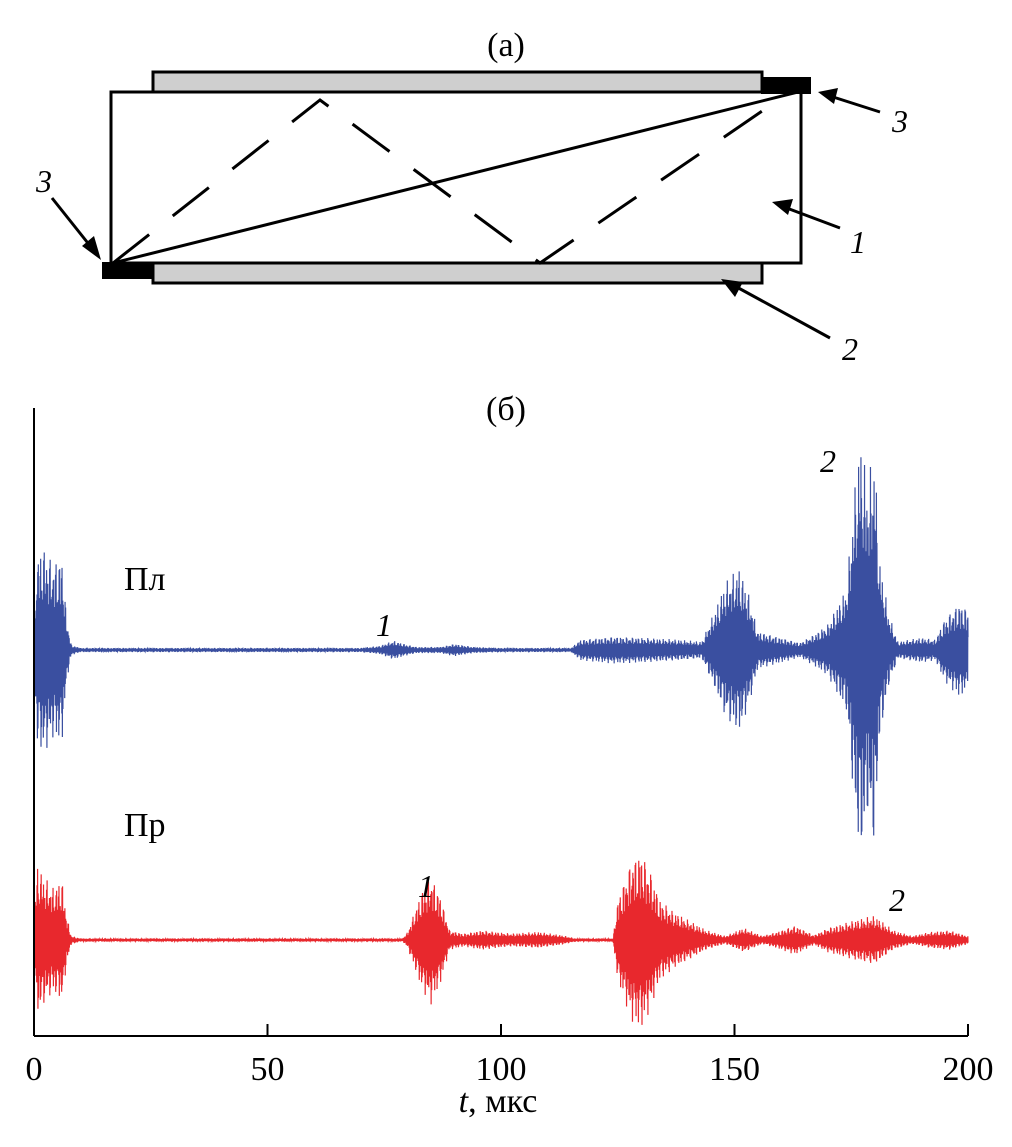 The image size is (1012, 1147). Describe the element at coordinates (43, 181) in the screenshot. I see `callout-3-left: 3` at that location.